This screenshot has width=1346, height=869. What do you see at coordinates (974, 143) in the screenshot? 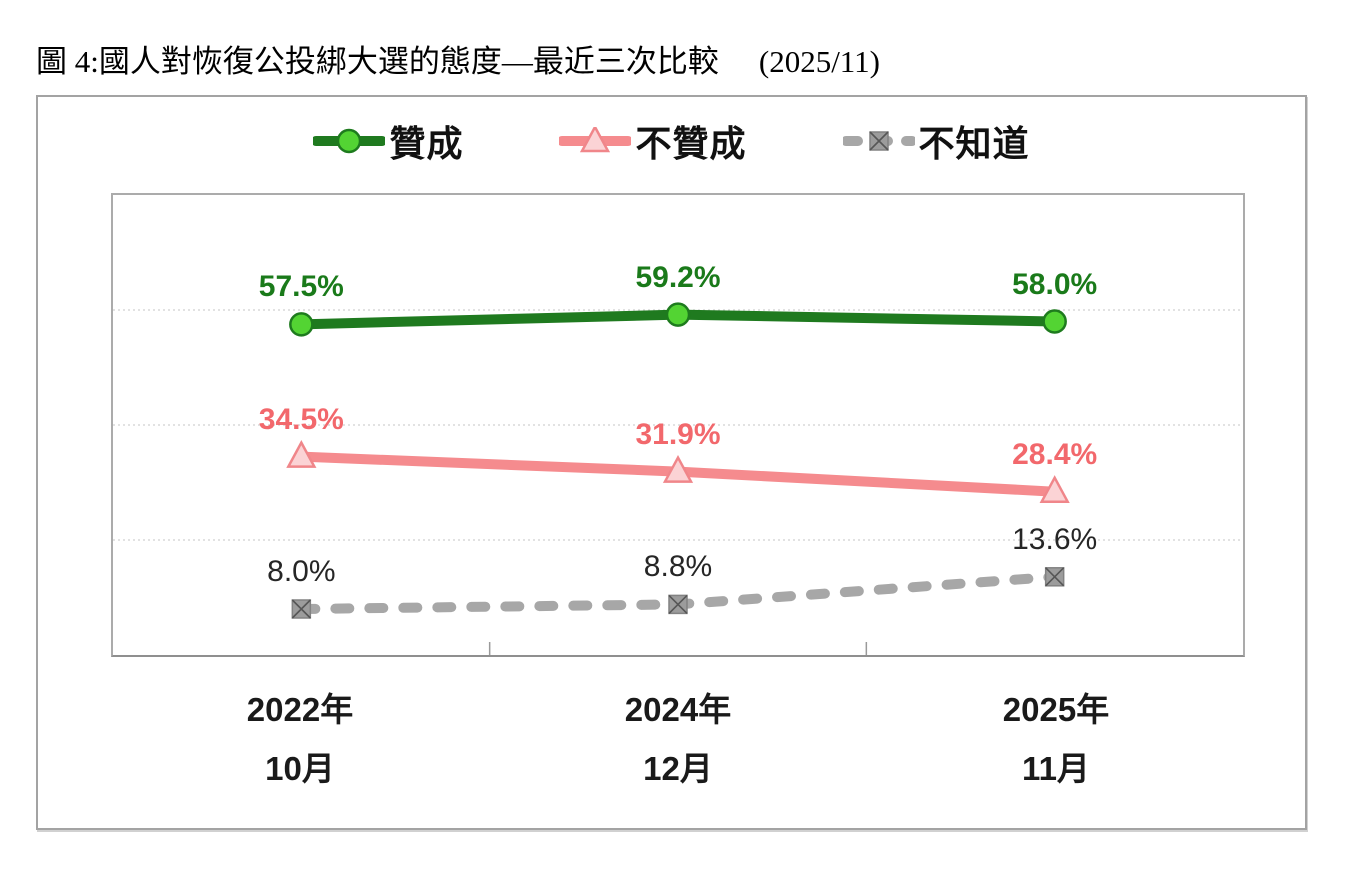
I see `legend-label-dont-know: 不知道` at bounding box center [974, 143].